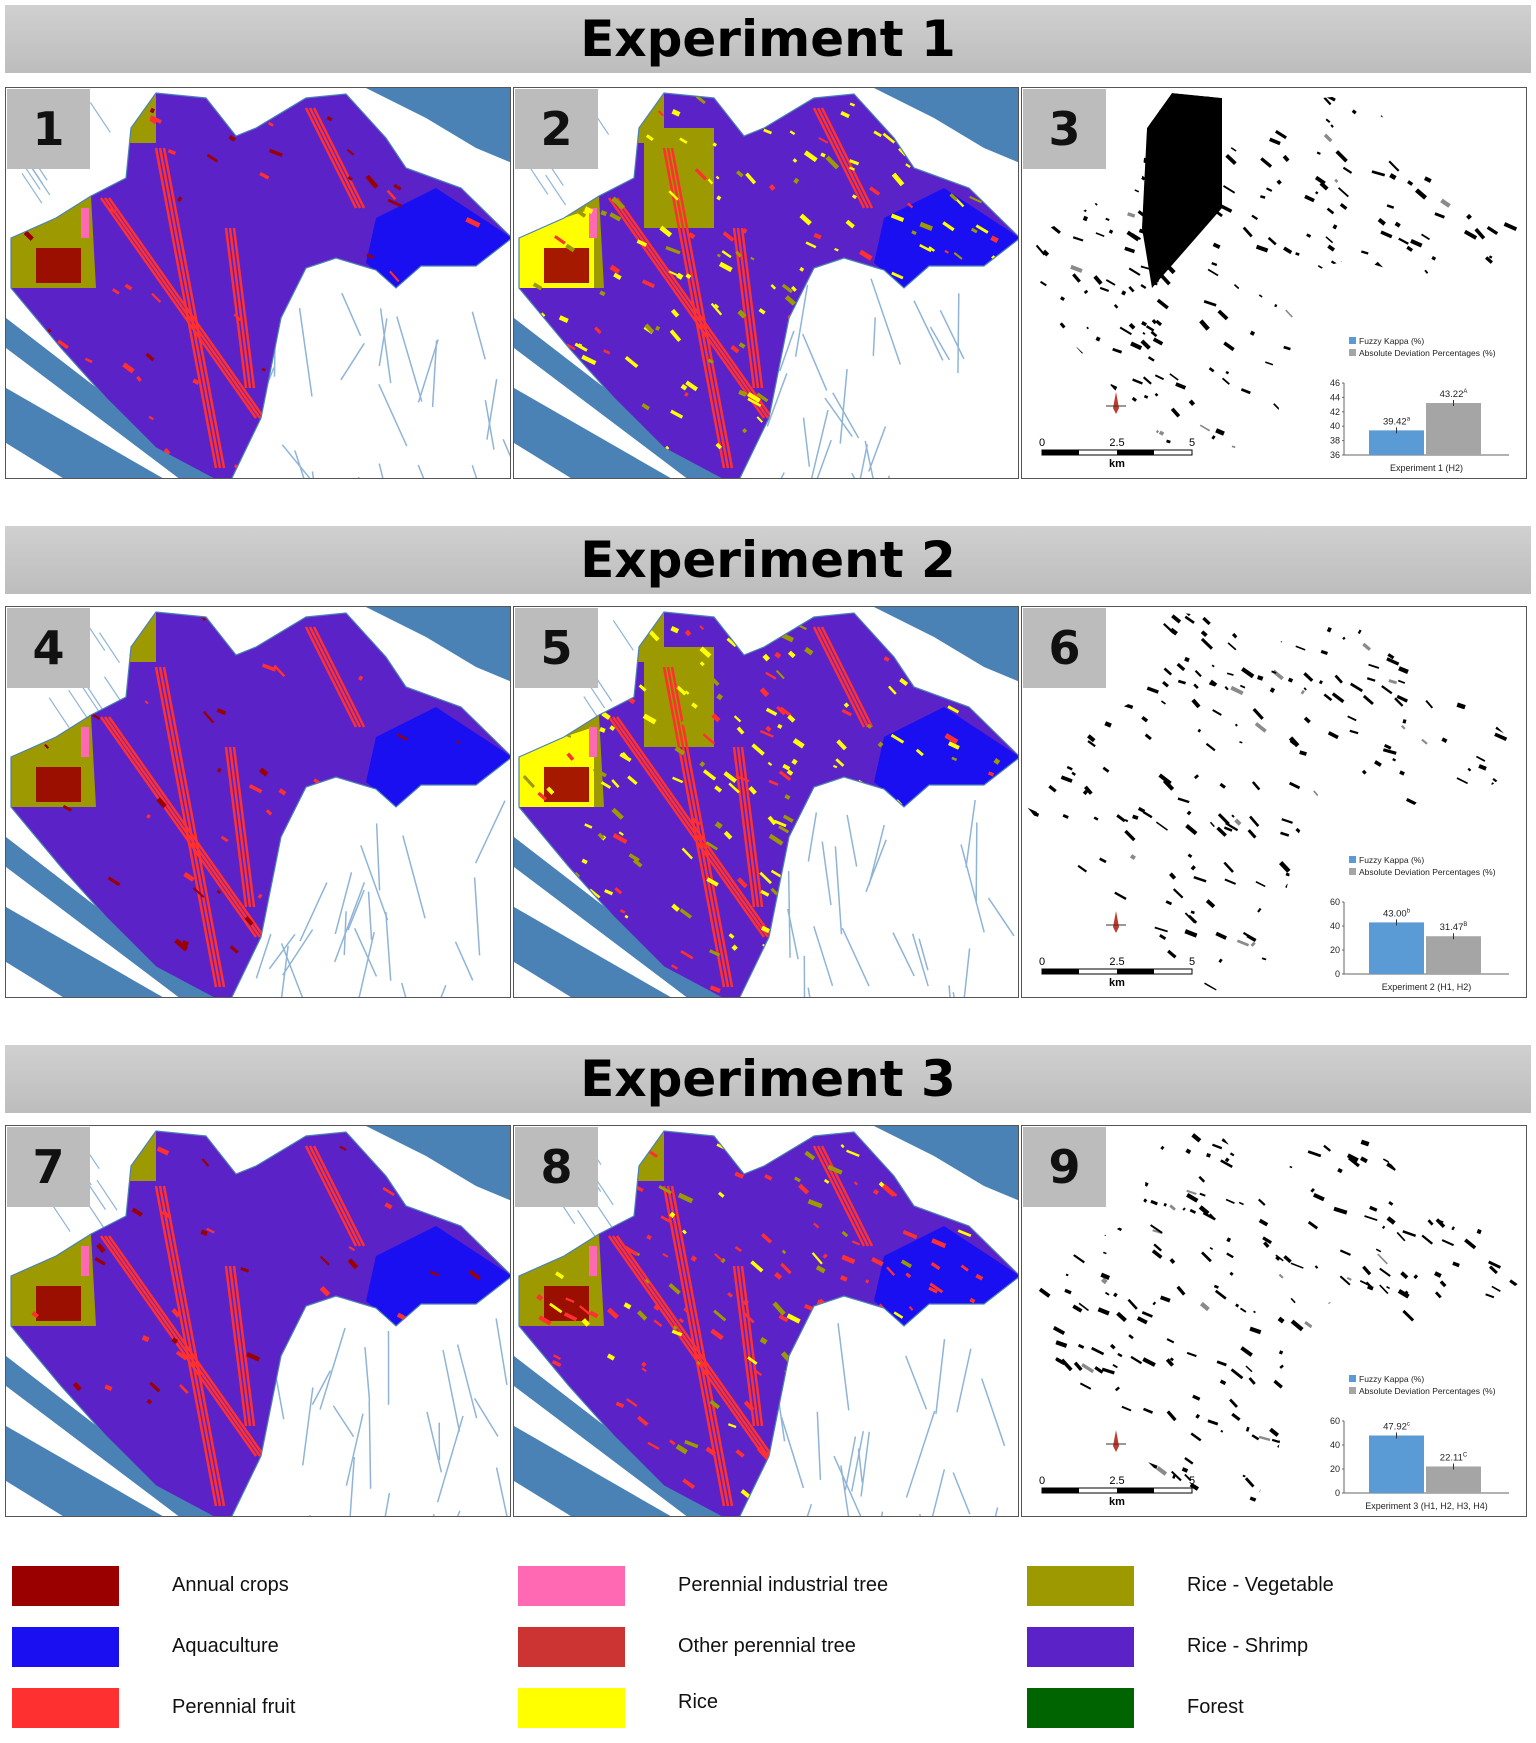 The image size is (1536, 1743). What do you see at coordinates (1337, 974) in the screenshot?
I see `y-tick-label: 0` at bounding box center [1337, 974].